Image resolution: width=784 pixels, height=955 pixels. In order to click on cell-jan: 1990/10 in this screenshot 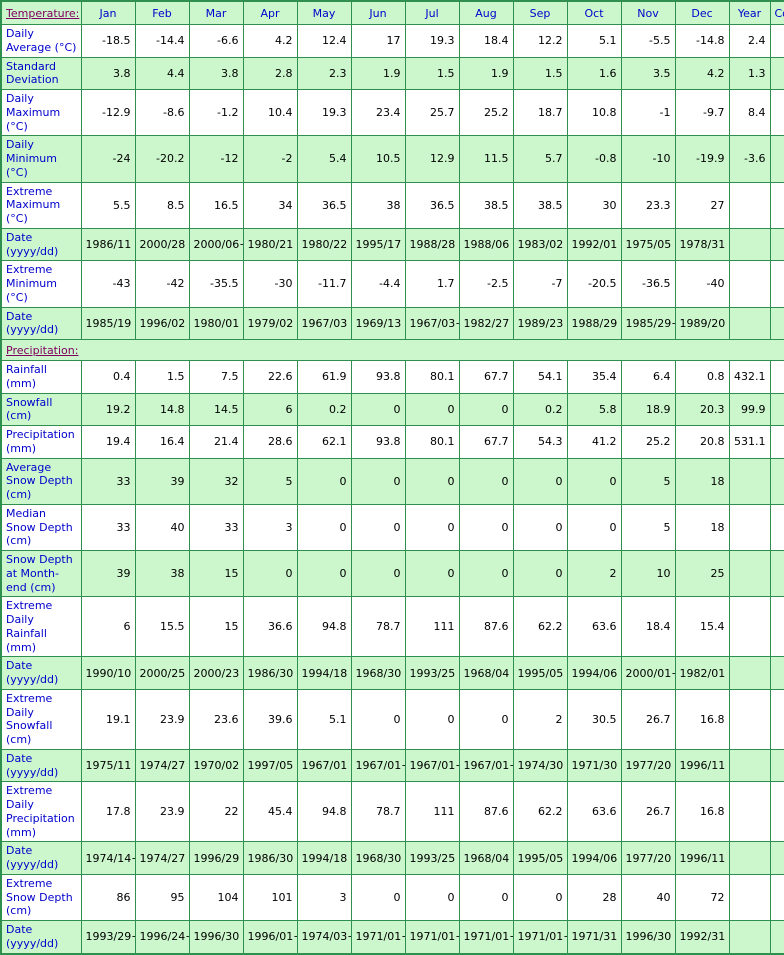, I will do `click(108, 673)`.